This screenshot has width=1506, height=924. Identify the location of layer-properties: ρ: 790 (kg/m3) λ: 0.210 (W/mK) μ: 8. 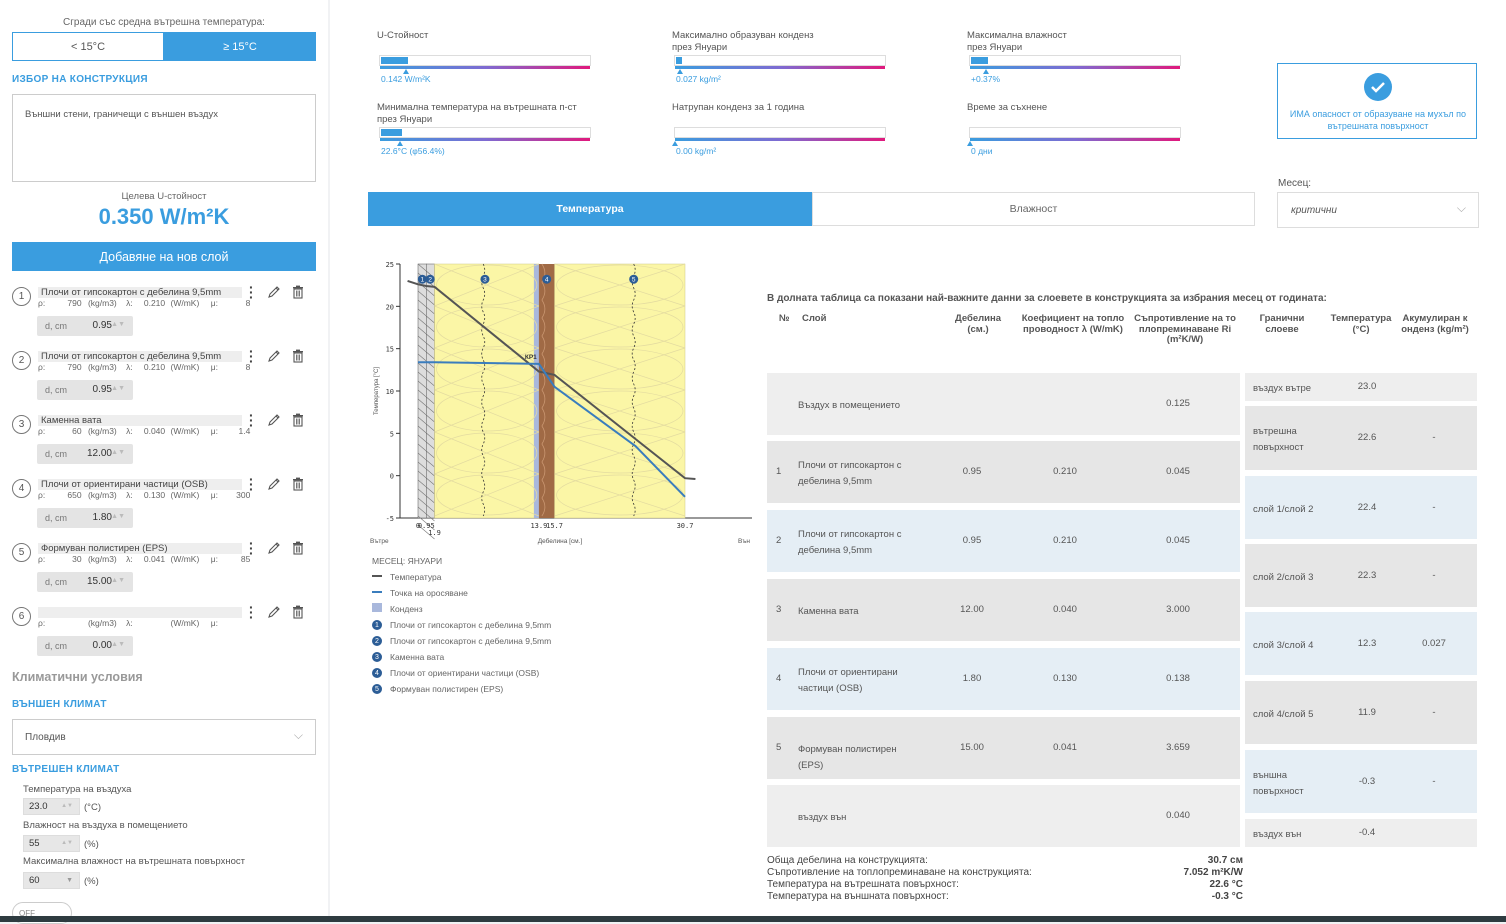
(144, 303).